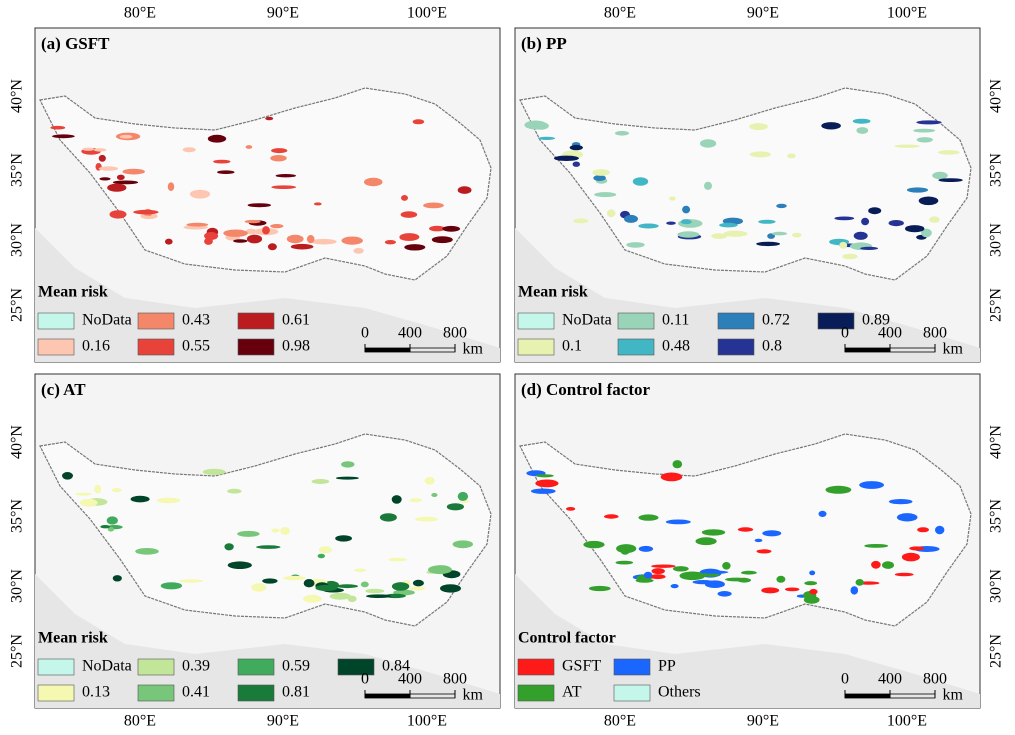 The height and width of the screenshot is (735, 1015). What do you see at coordinates (772, 346) in the screenshot?
I see `legend-label: 0.8` at bounding box center [772, 346].